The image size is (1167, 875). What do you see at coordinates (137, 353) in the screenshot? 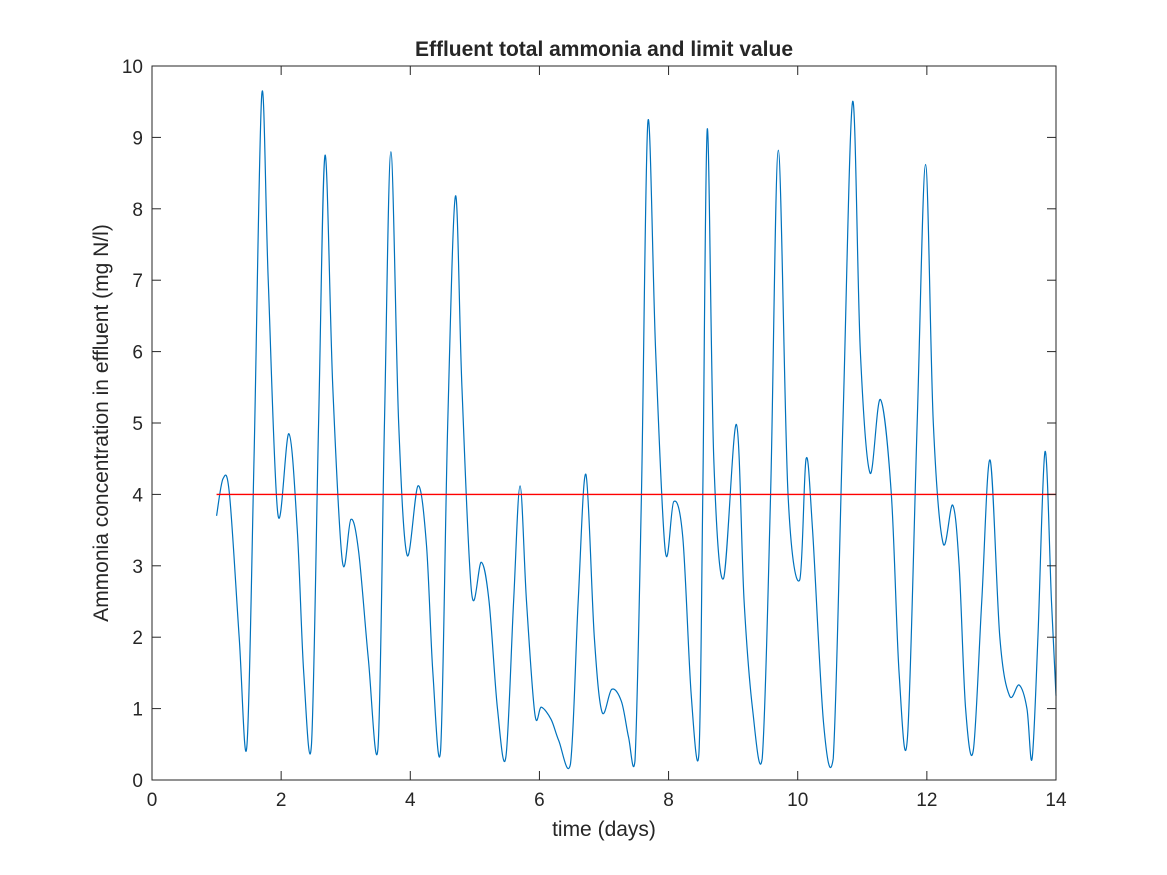
I see `y-tick-label: 6` at bounding box center [137, 353].